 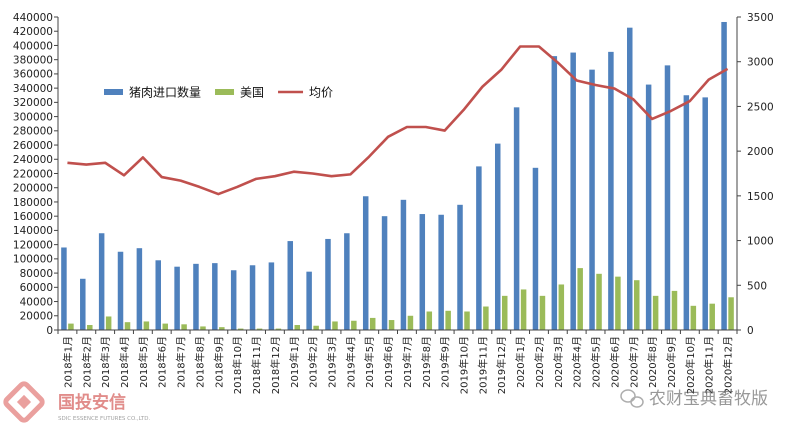 What do you see at coordinates (501, 365) in the screenshot?
I see `x-tick-label: 2019年12月` at bounding box center [501, 365].